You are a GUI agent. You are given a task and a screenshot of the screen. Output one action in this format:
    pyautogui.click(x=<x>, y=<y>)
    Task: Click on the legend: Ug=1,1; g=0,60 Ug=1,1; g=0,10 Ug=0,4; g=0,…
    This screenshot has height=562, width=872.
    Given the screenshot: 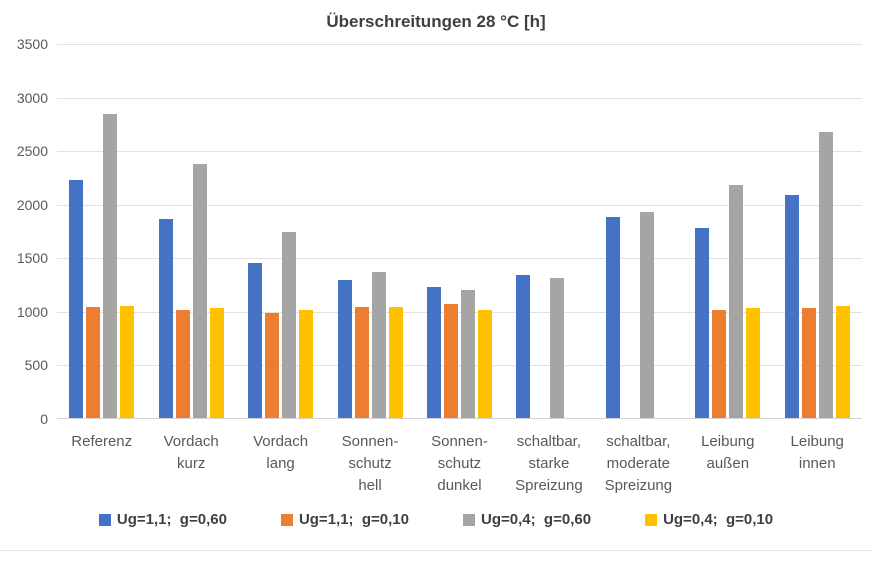 What is the action you would take?
    pyautogui.click(x=436, y=519)
    